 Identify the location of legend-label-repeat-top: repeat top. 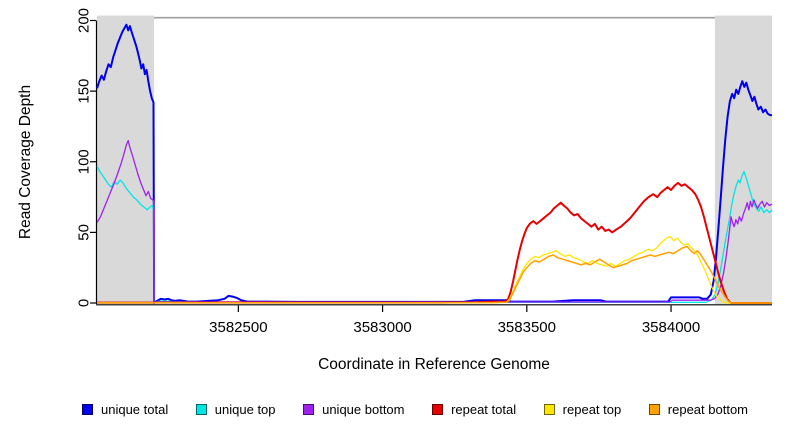
(592, 409).